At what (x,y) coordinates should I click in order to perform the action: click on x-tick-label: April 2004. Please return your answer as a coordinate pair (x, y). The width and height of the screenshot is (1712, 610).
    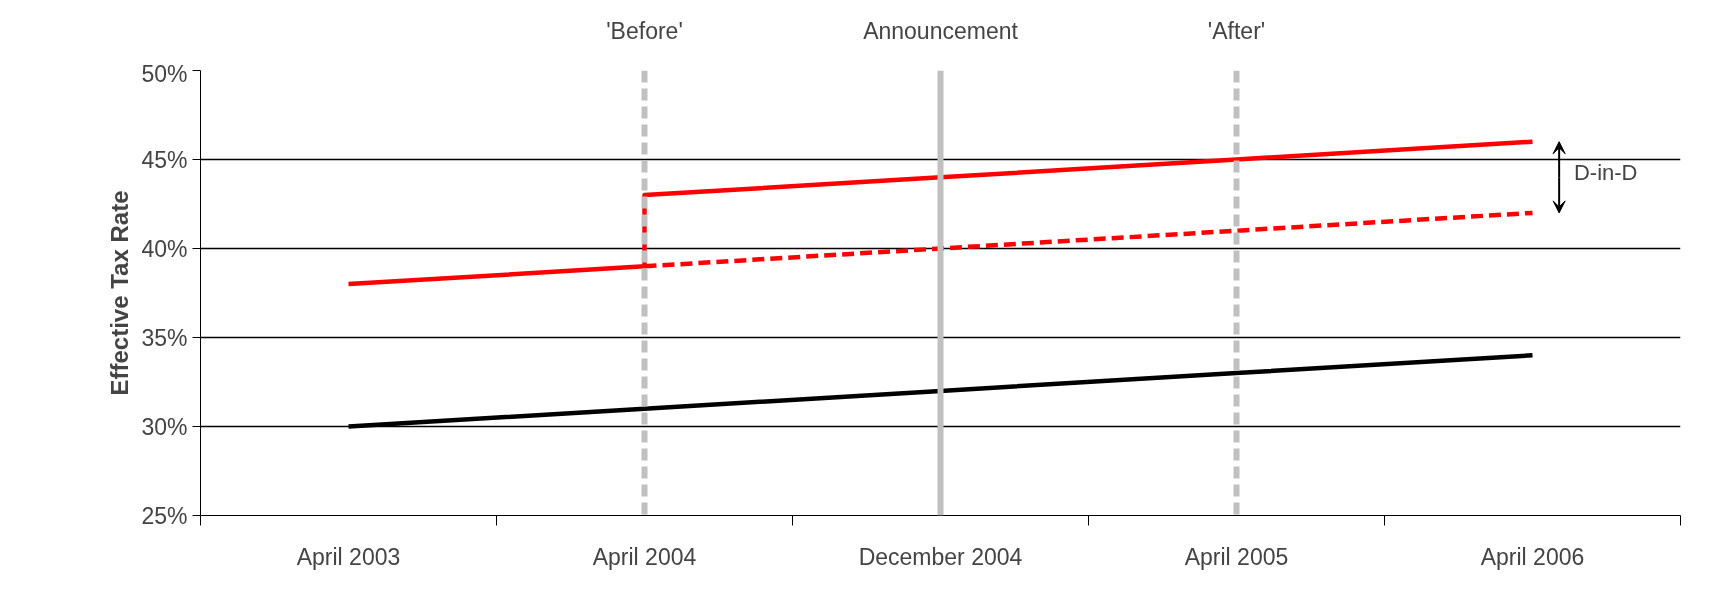
    Looking at the image, I should click on (644, 556).